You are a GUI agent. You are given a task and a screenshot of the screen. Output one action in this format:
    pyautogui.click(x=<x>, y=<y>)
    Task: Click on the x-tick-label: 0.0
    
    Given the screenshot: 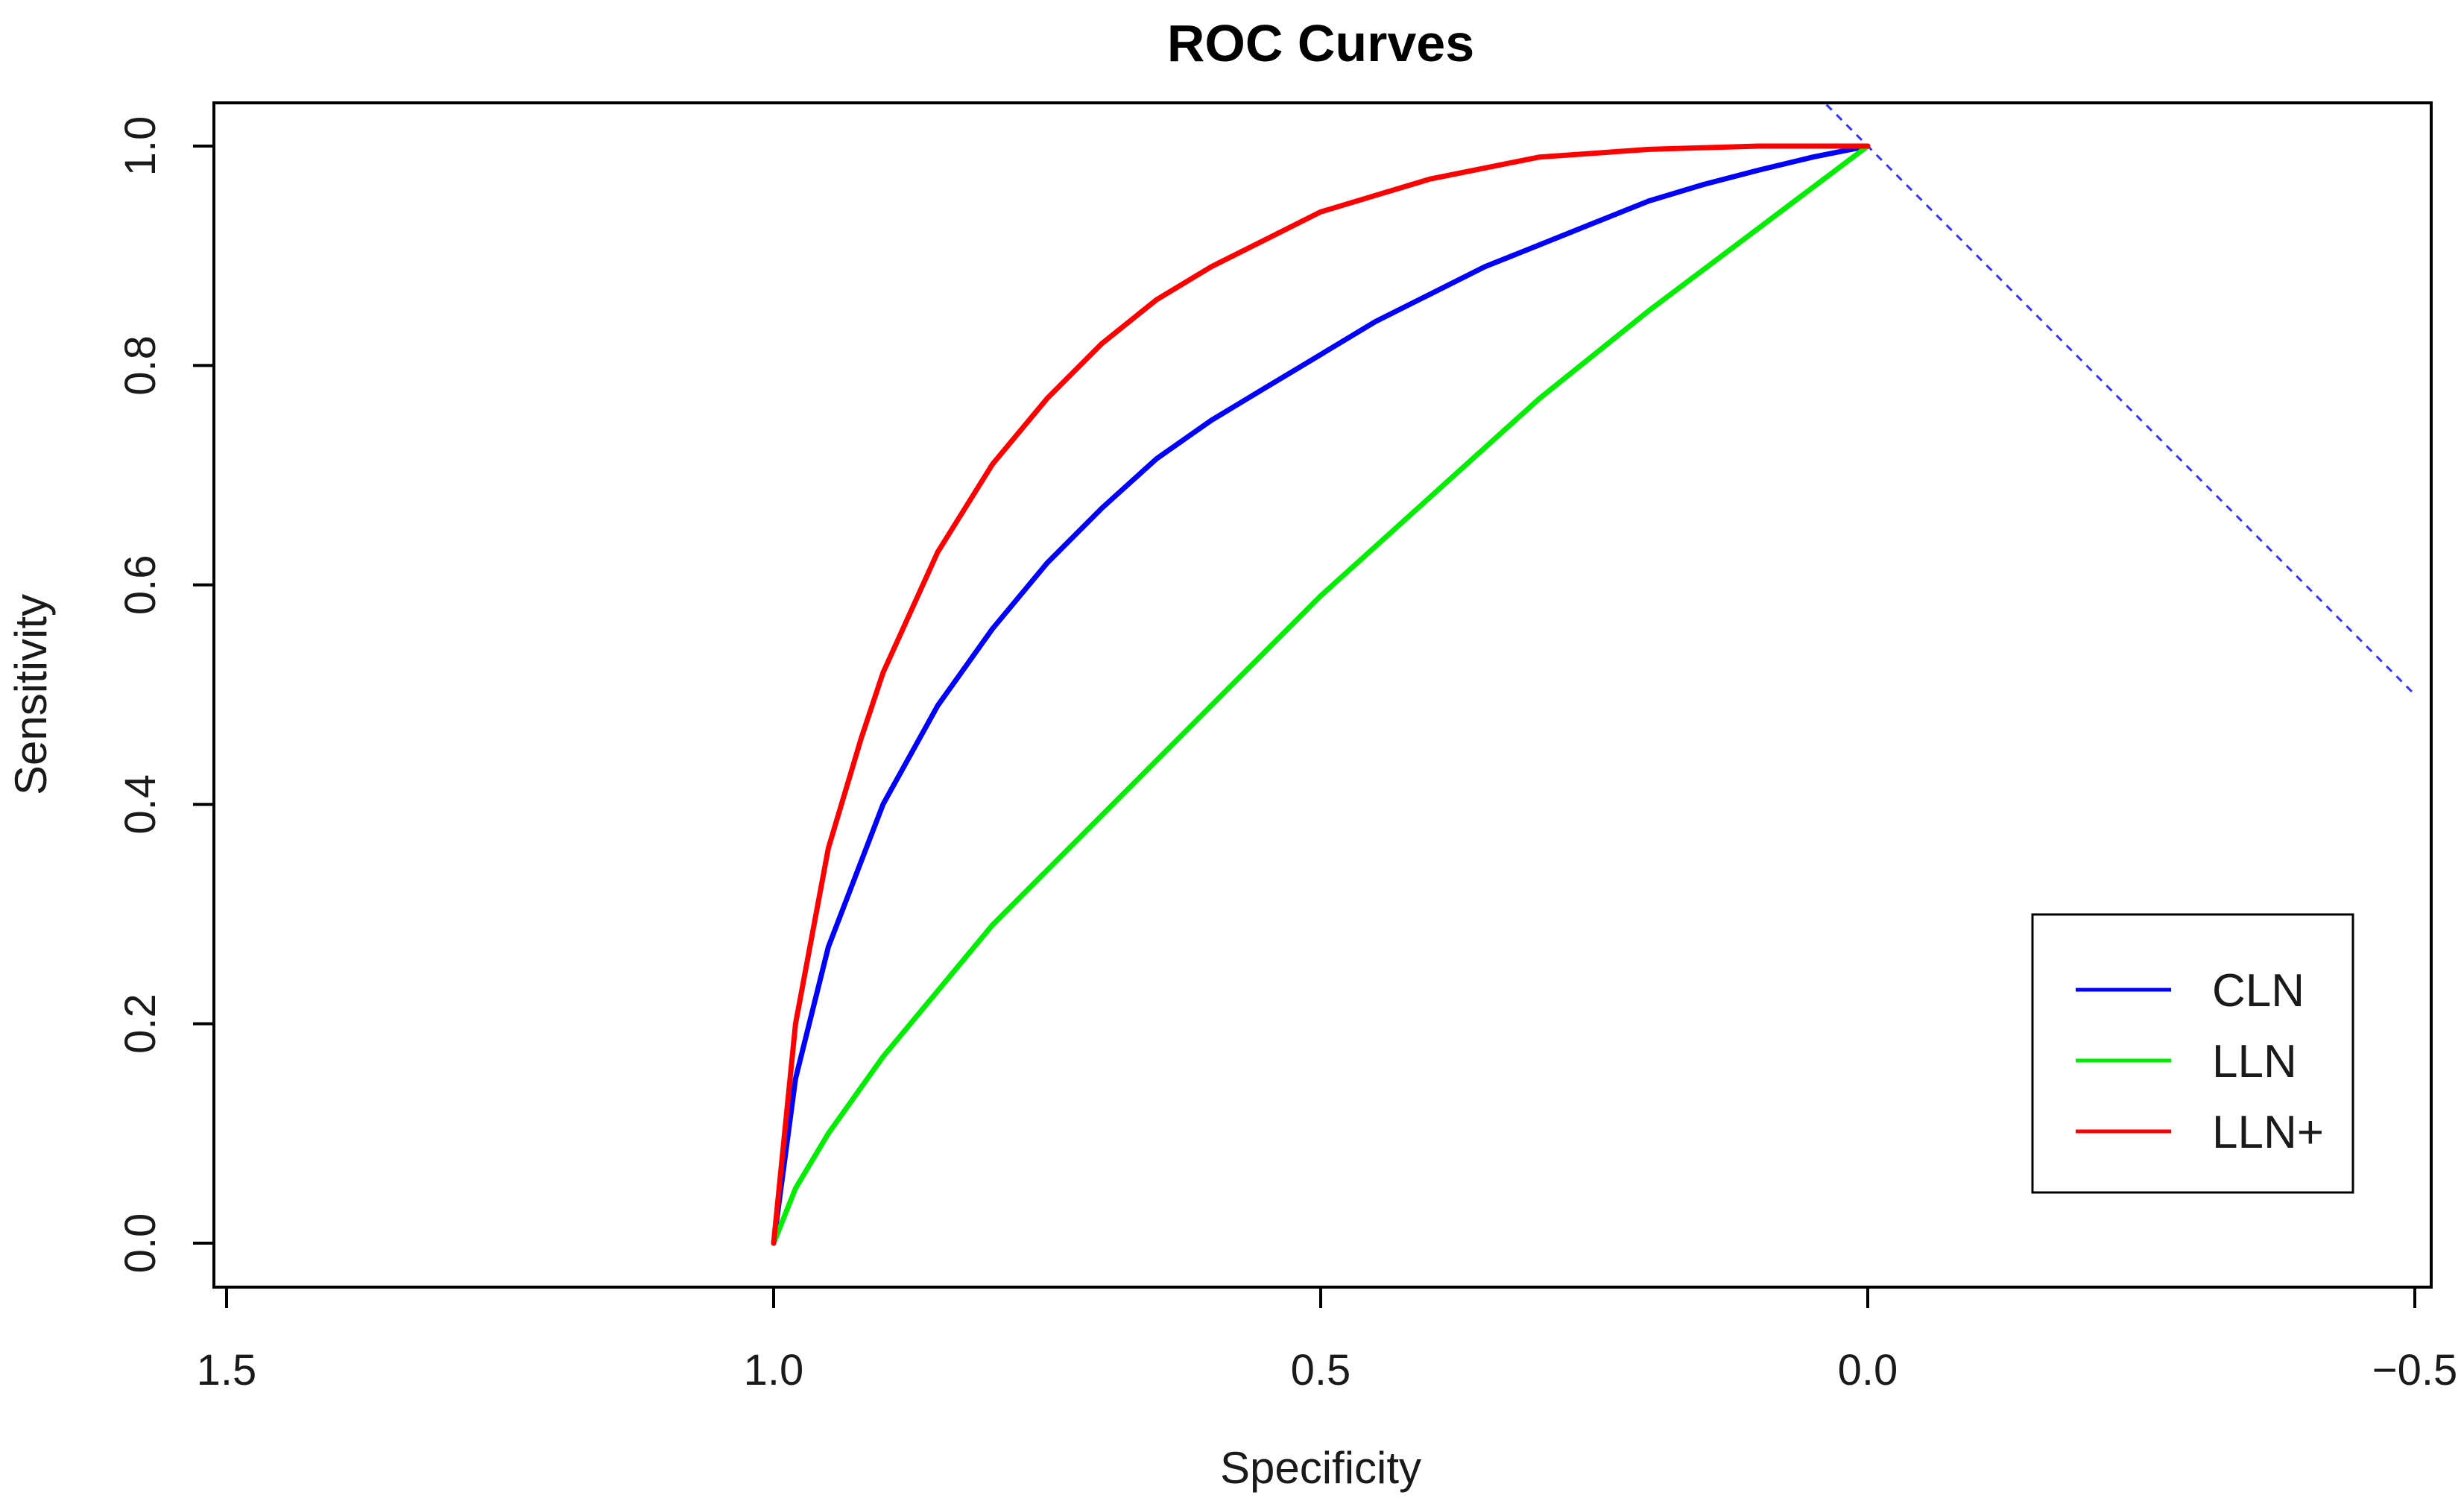 What is the action you would take?
    pyautogui.click(x=1868, y=1370)
    